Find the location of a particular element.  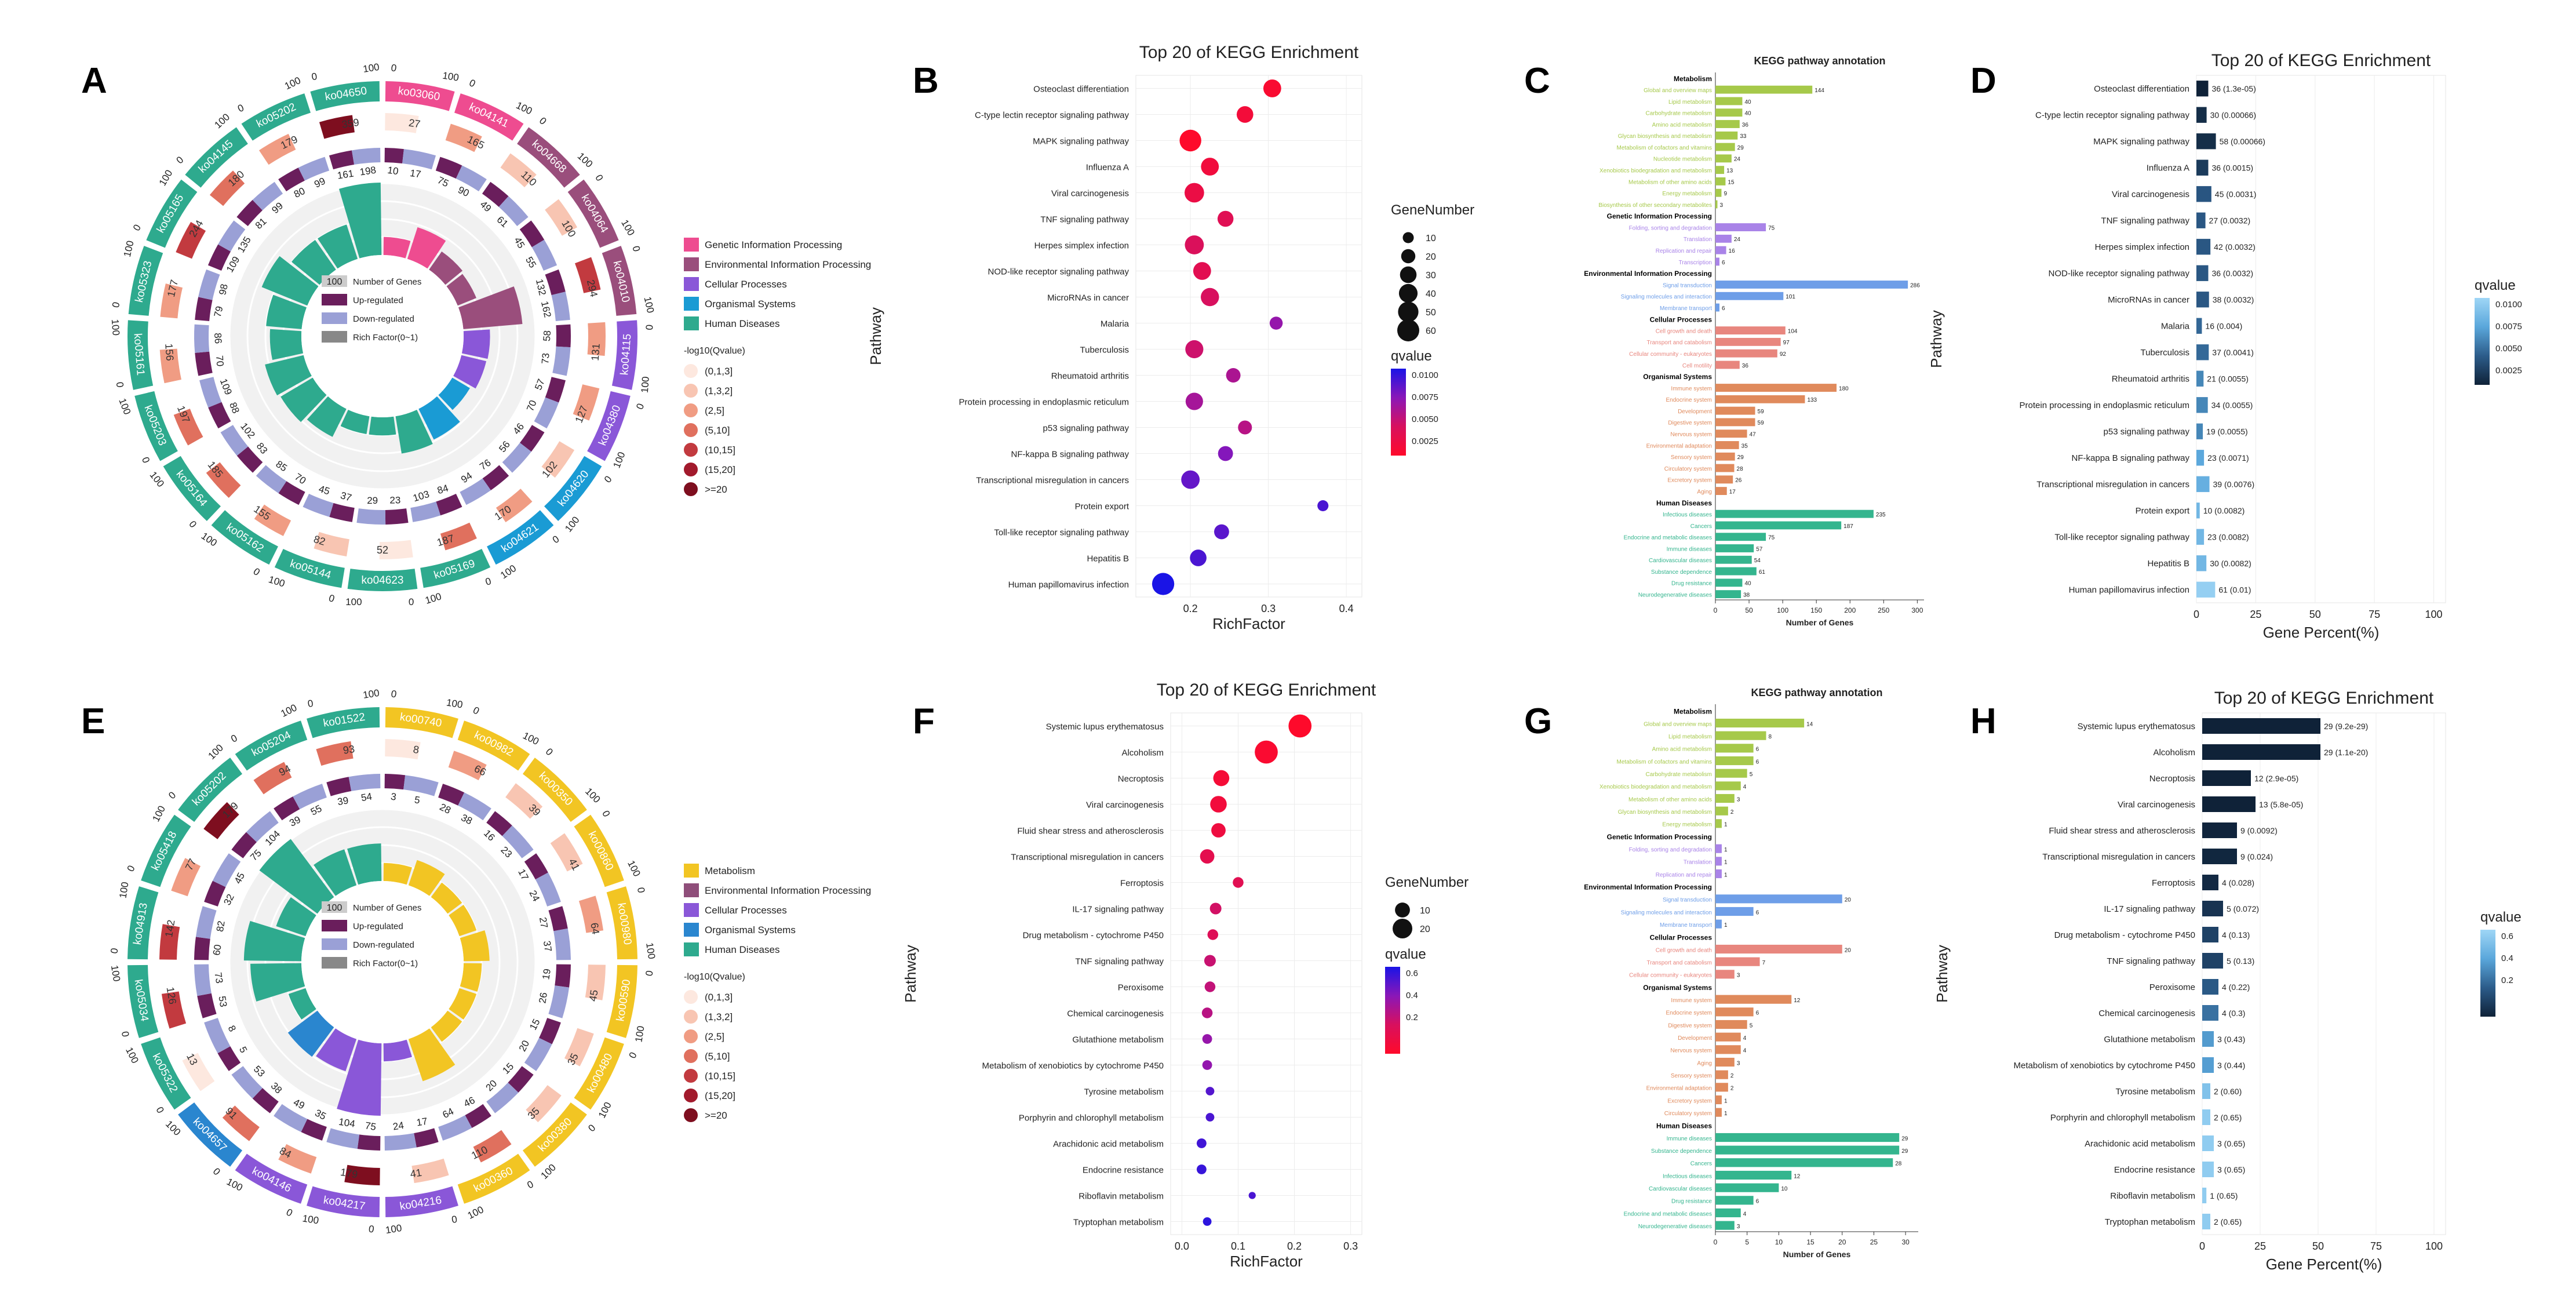

category-label: ko04623 is located at coordinates (383, 580).